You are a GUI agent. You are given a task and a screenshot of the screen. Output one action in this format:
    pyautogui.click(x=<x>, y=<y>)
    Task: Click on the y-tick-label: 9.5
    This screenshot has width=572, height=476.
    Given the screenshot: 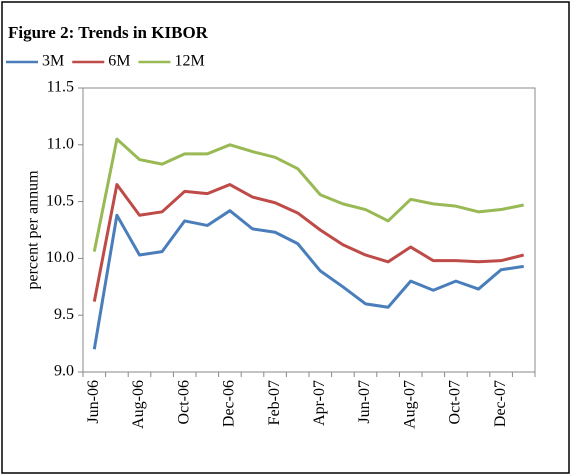 What is the action you would take?
    pyautogui.click(x=64, y=314)
    